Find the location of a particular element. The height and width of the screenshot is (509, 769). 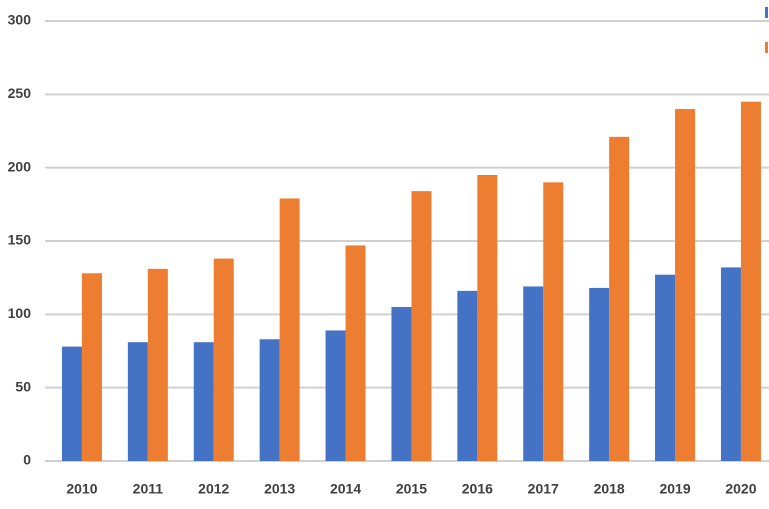

y-tick-label: 100 is located at coordinates (20, 313).